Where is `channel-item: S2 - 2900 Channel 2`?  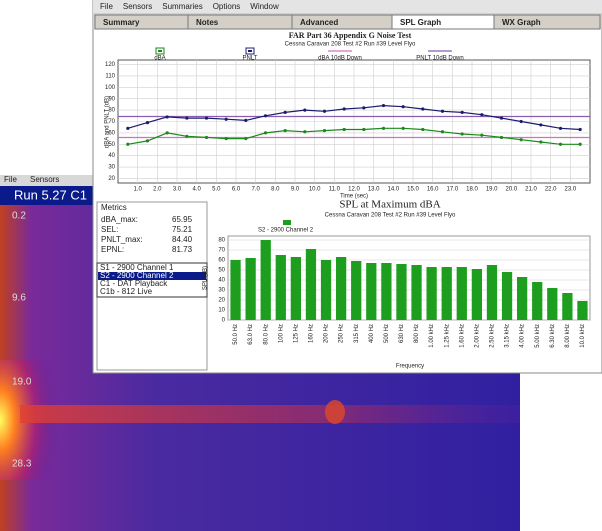 channel-item: S2 - 2900 Channel 2 is located at coordinates (137, 275).